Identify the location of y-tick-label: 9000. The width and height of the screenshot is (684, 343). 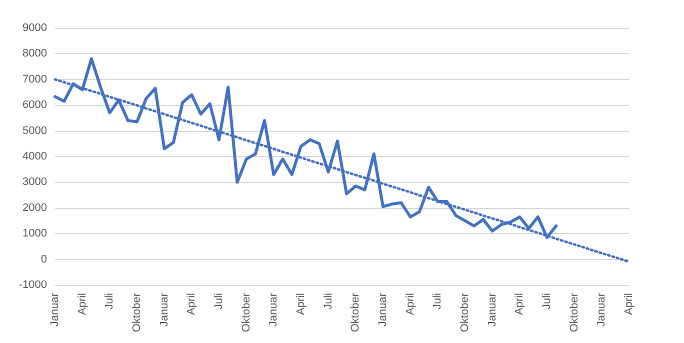
(34, 28).